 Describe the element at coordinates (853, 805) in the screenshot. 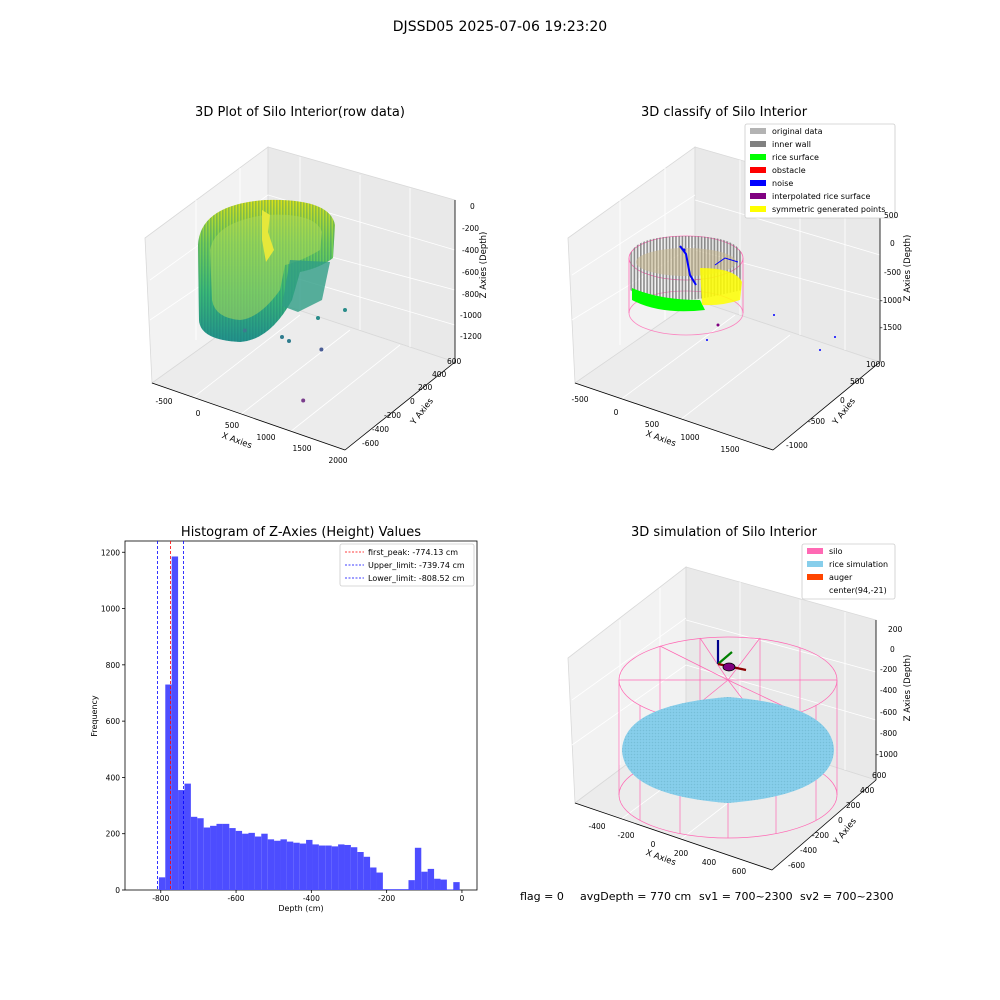

I see `simulation-3d-y-tick: 200` at that location.